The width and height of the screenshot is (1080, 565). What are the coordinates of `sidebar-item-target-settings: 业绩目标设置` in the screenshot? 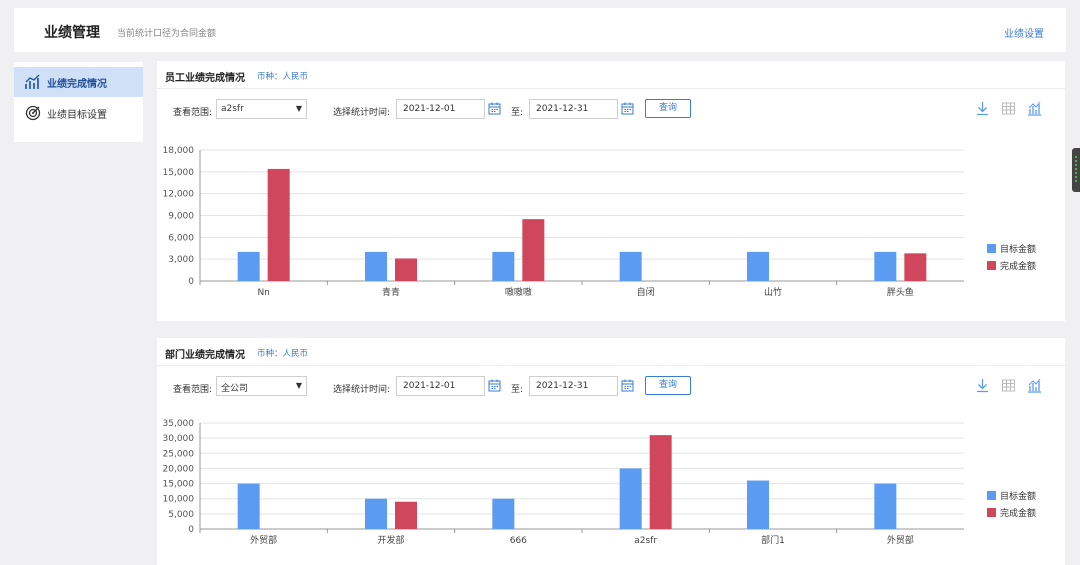 It's located at (78, 113).